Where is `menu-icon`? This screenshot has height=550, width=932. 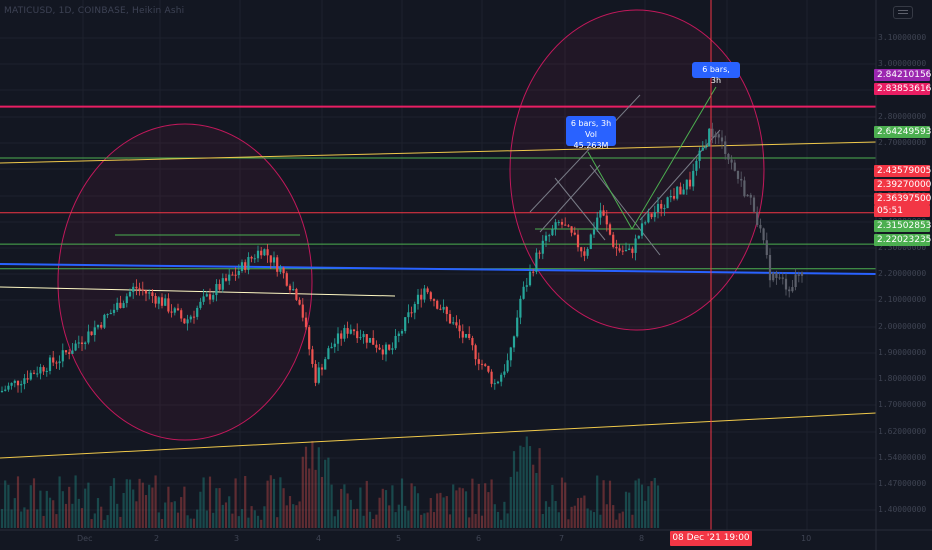 menu-icon is located at coordinates (903, 12).